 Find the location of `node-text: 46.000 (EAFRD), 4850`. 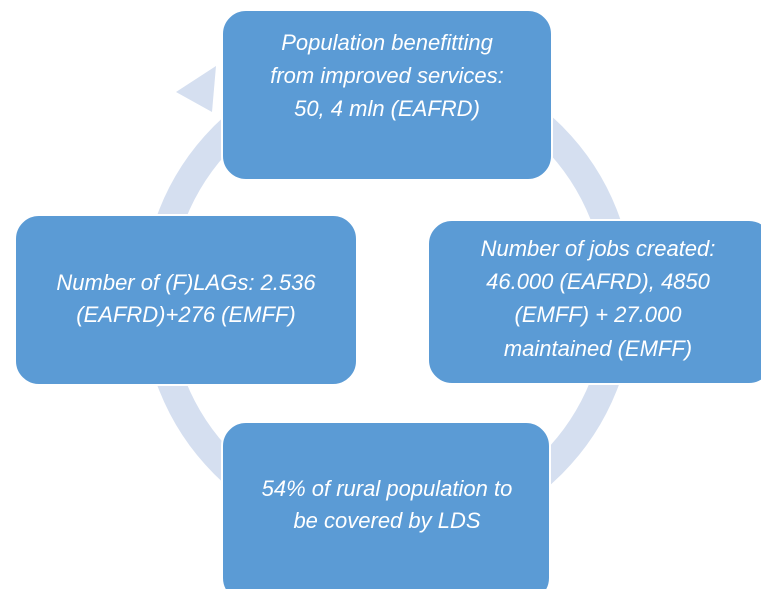

node-text: 46.000 (EAFRD), 4850 is located at coordinates (598, 281).